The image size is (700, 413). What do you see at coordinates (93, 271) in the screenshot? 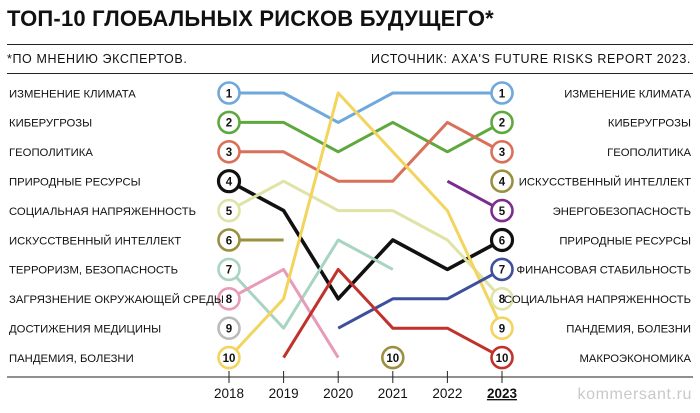
I see `left-risk-label: ТЕРРОРИЗМ, БЕЗОПАСНОСТЬ` at bounding box center [93, 271].